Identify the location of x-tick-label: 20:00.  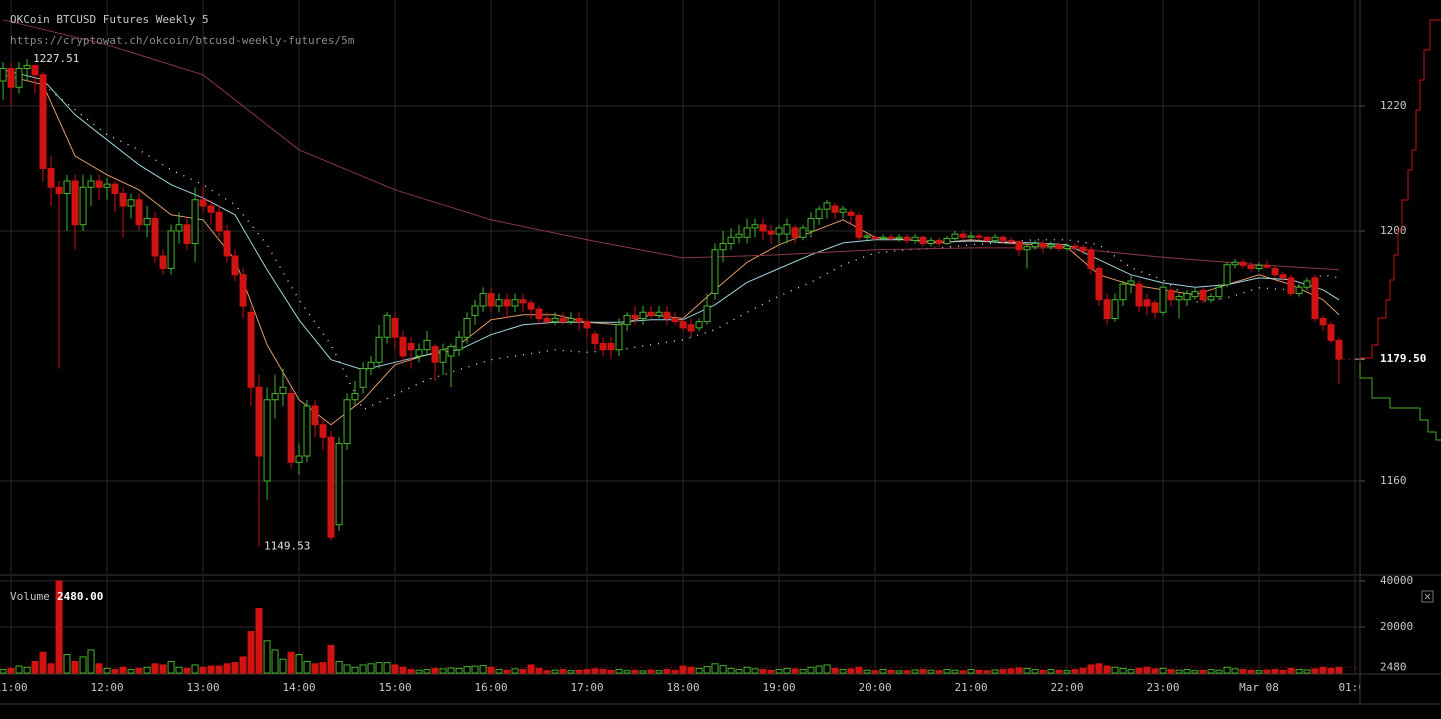
(874, 687).